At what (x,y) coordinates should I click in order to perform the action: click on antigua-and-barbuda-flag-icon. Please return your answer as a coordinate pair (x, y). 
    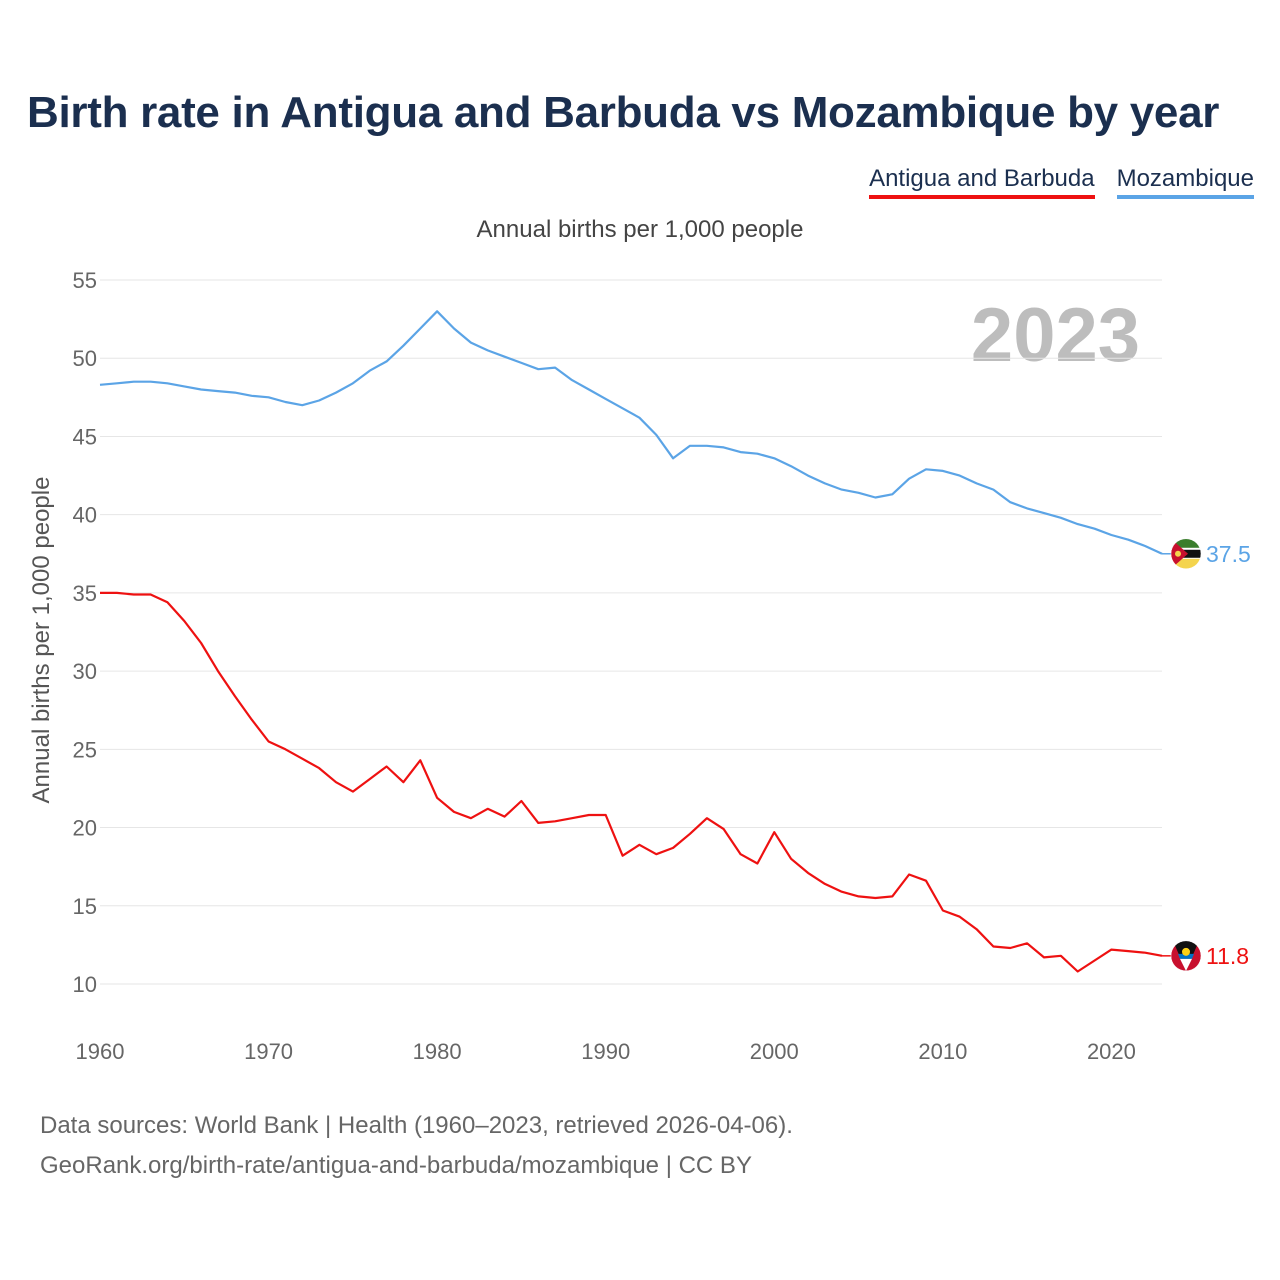
    Looking at the image, I should click on (1186, 956).